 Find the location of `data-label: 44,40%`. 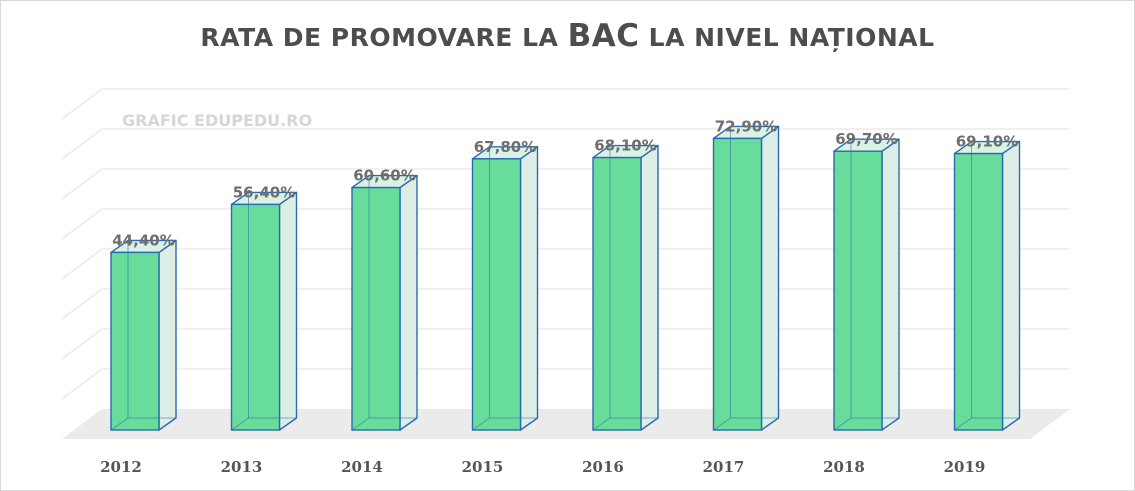

data-label: 44,40% is located at coordinates (143, 240).